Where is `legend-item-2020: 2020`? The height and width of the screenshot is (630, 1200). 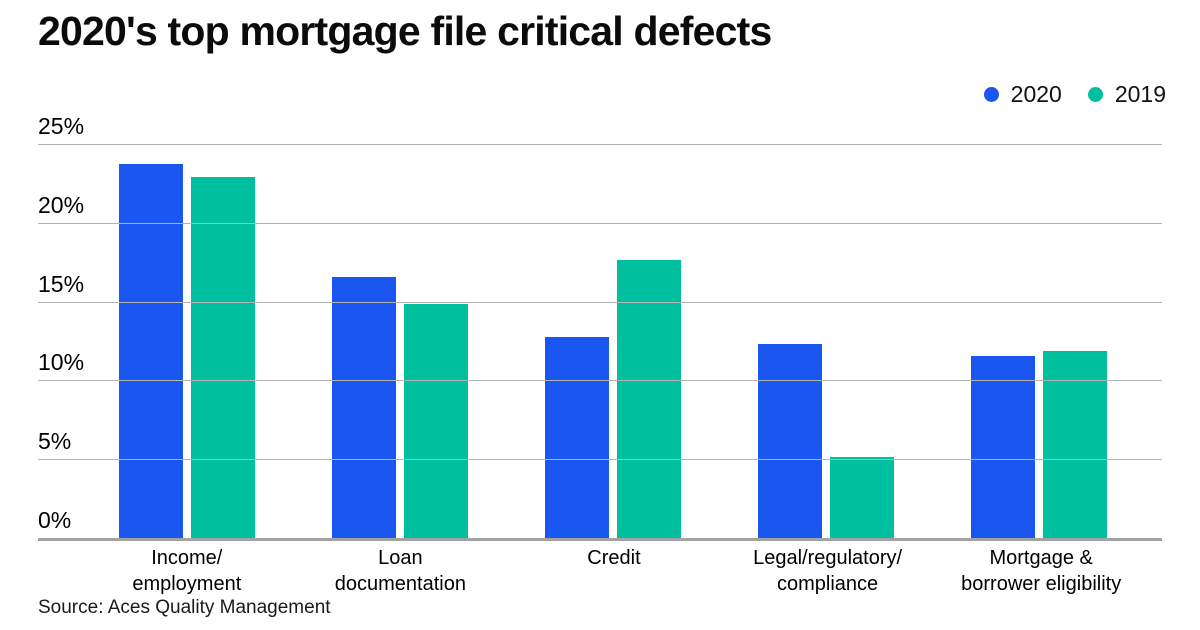 legend-item-2020: 2020 is located at coordinates (1022, 94).